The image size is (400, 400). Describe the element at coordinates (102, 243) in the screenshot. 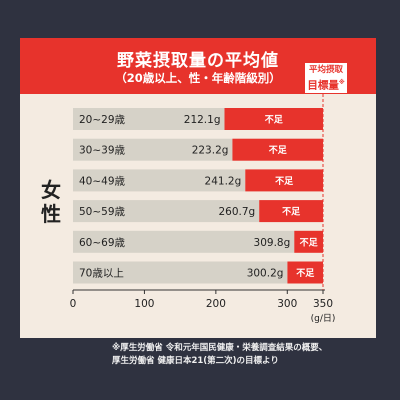

I see `category-label: 60~69歳` at that location.